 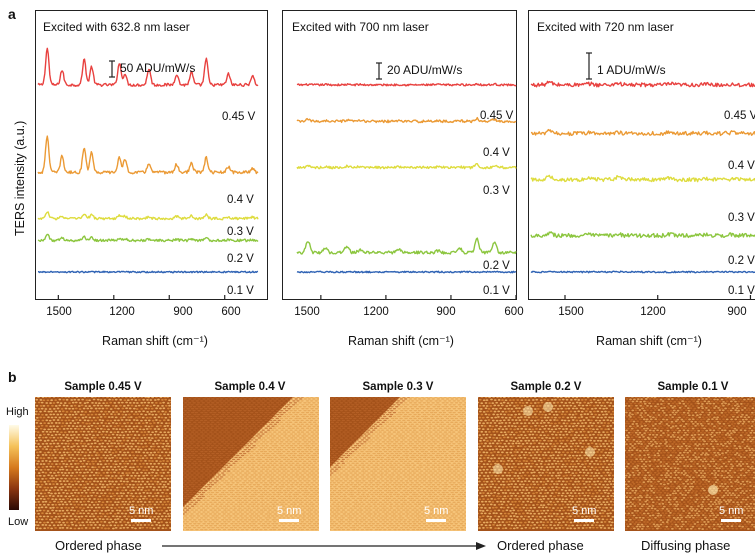 What do you see at coordinates (741, 218) in the screenshot?
I see `chart-720-trace-label: 0.3 V` at bounding box center [741, 218].